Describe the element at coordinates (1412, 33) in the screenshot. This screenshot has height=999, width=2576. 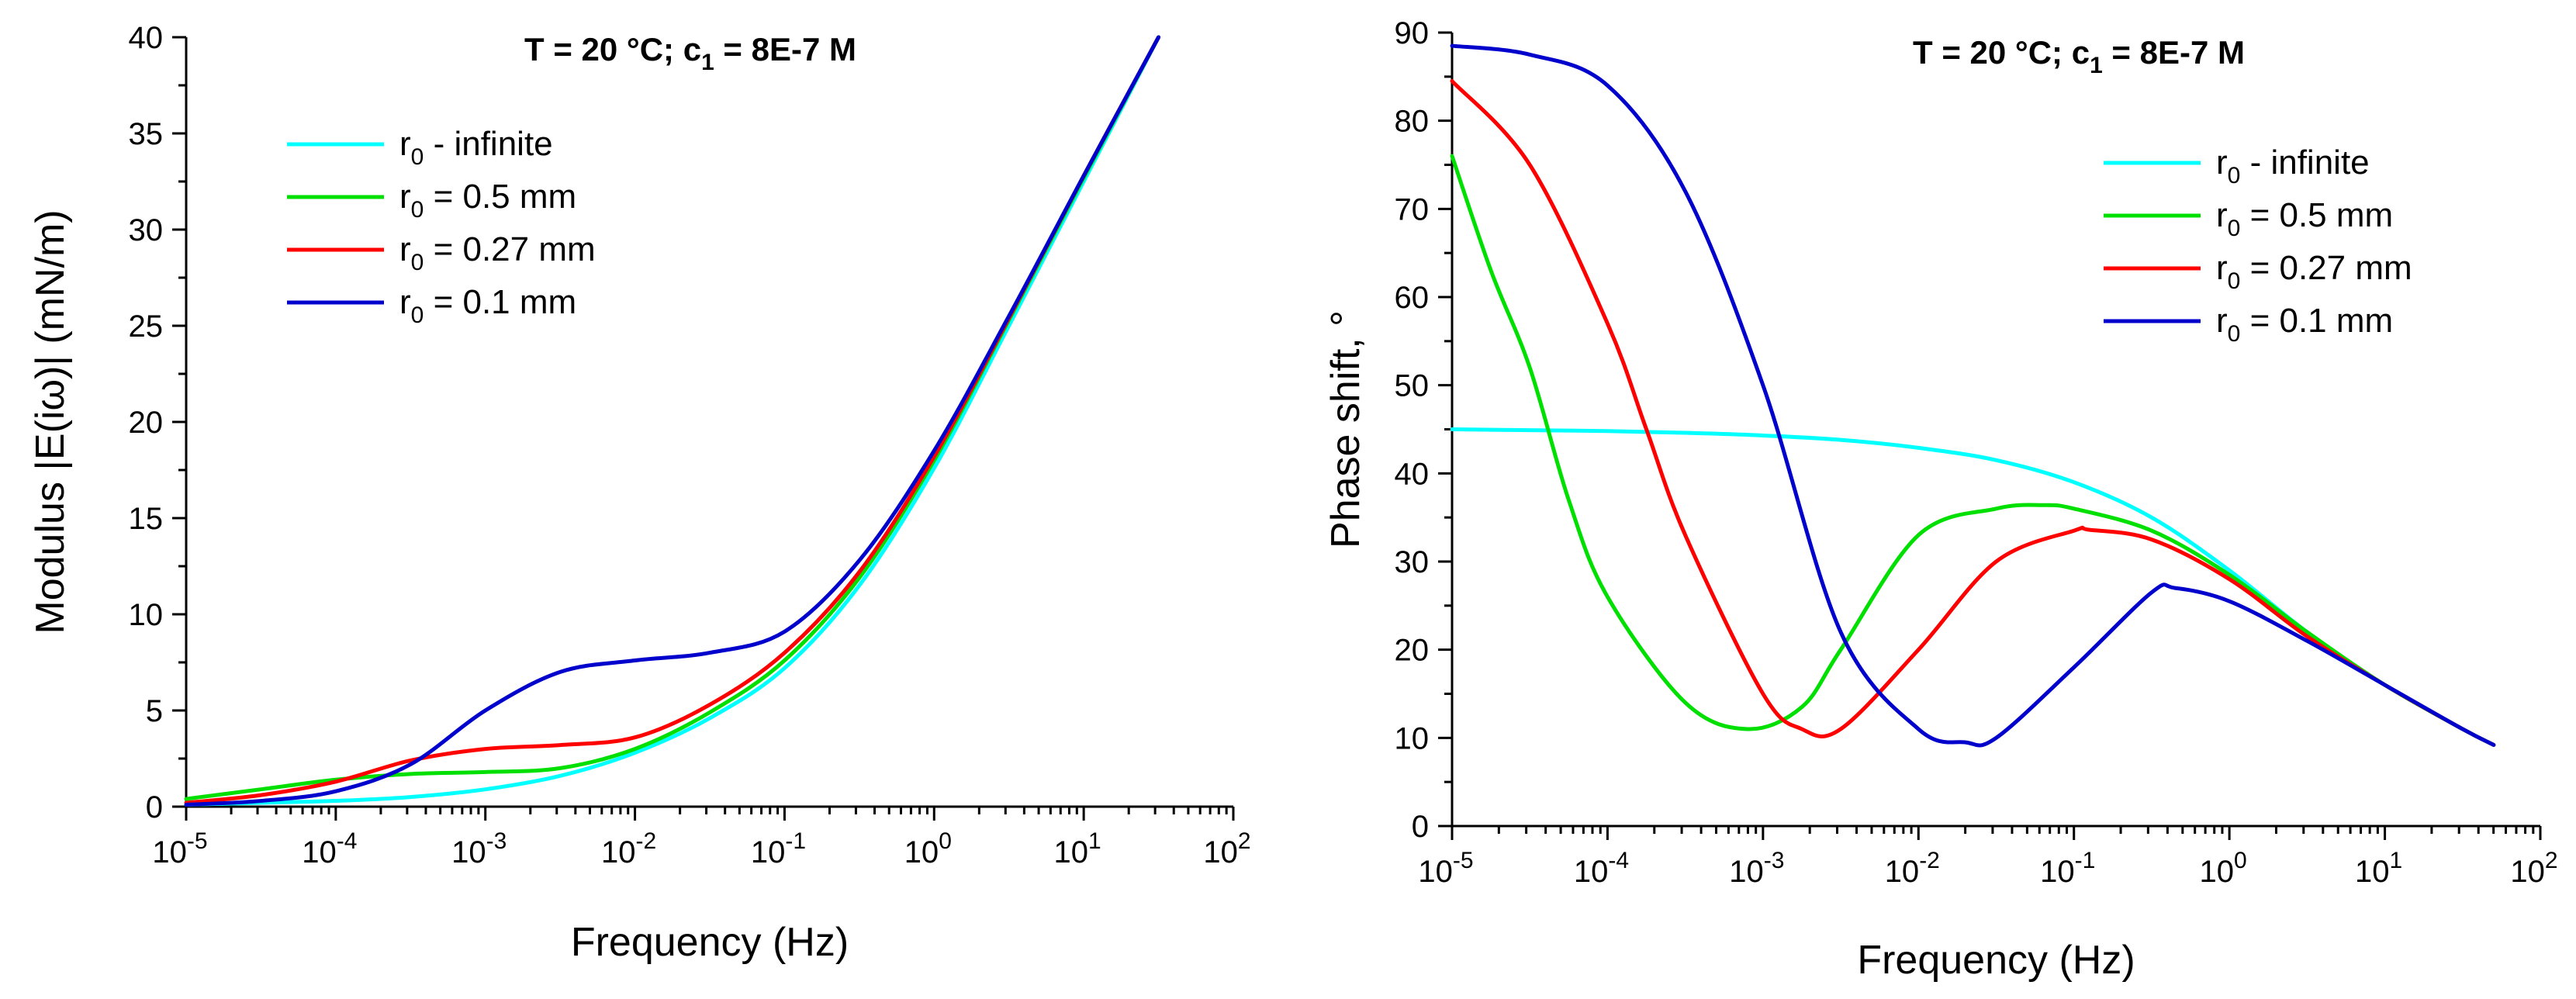
I see `y-tick-label: 90` at that location.